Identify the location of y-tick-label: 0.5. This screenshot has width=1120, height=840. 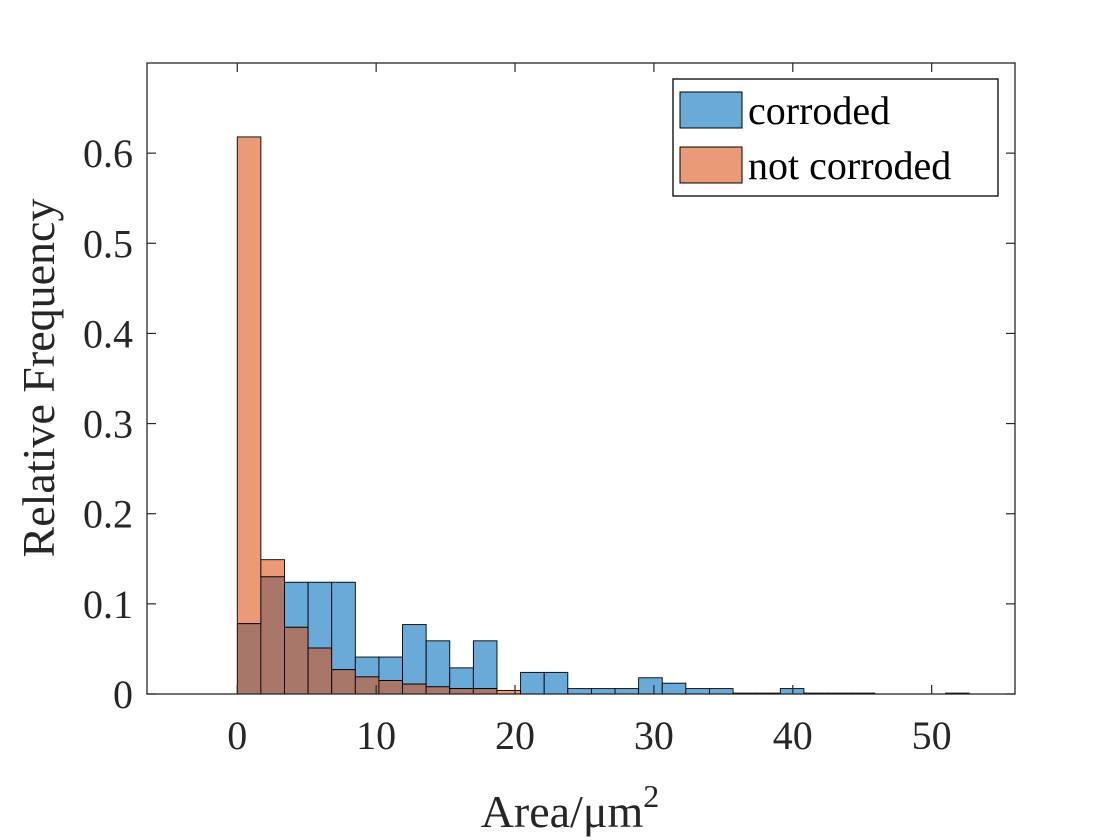
(108, 243).